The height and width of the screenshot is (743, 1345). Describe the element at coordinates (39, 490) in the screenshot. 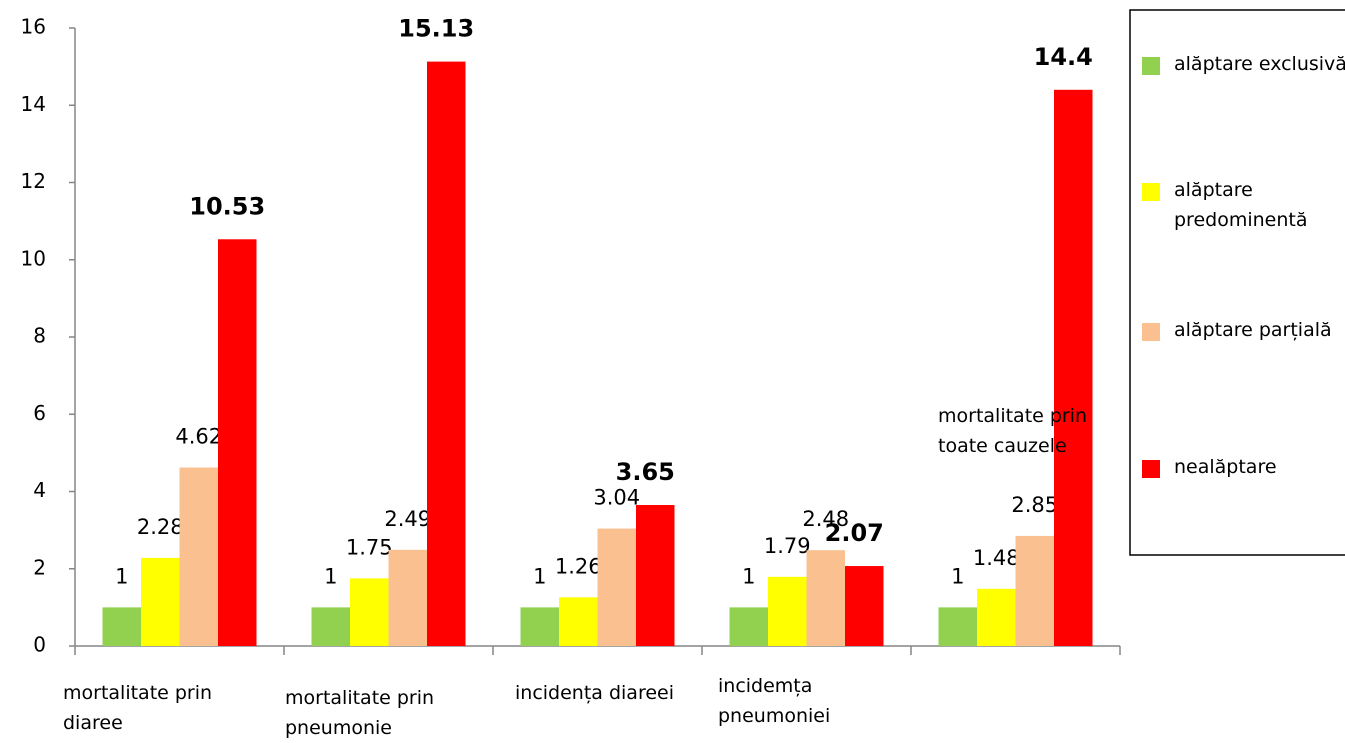

I see `y-tick-label: 4` at that location.